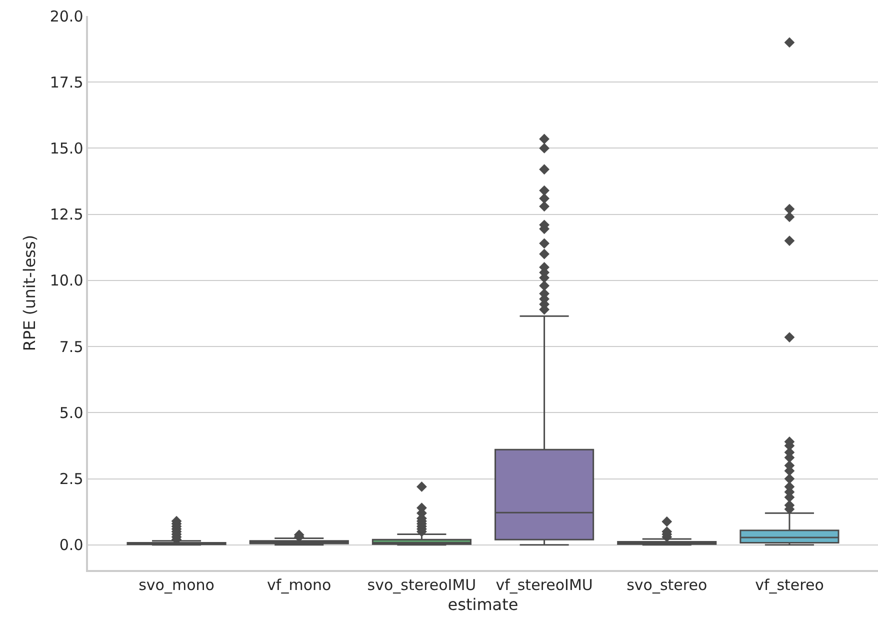 This screenshot has height=630, width=878. Describe the element at coordinates (30, 293) in the screenshot. I see `y-axis-title: RPE (unit-less)` at that location.